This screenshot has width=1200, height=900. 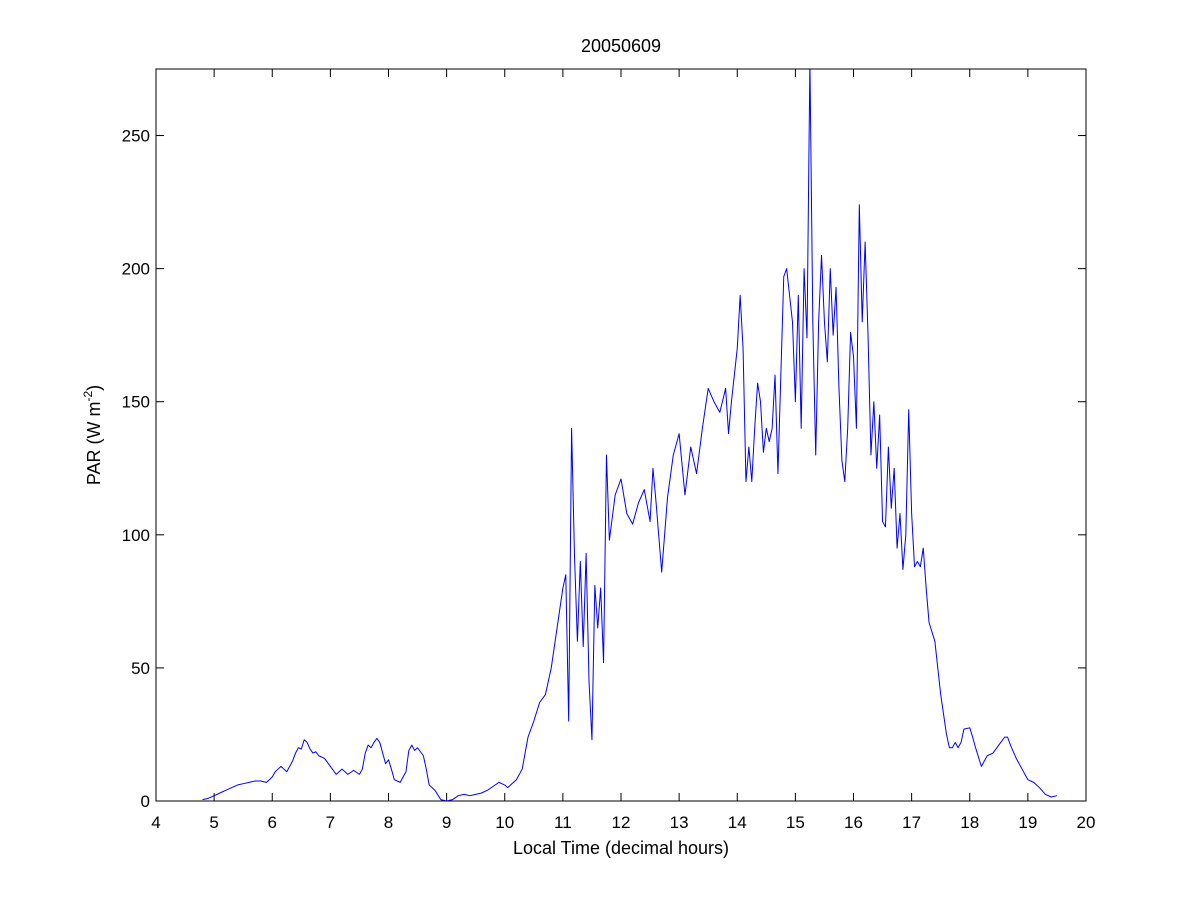 What do you see at coordinates (737, 822) in the screenshot?
I see `x-tick-label: 14` at bounding box center [737, 822].